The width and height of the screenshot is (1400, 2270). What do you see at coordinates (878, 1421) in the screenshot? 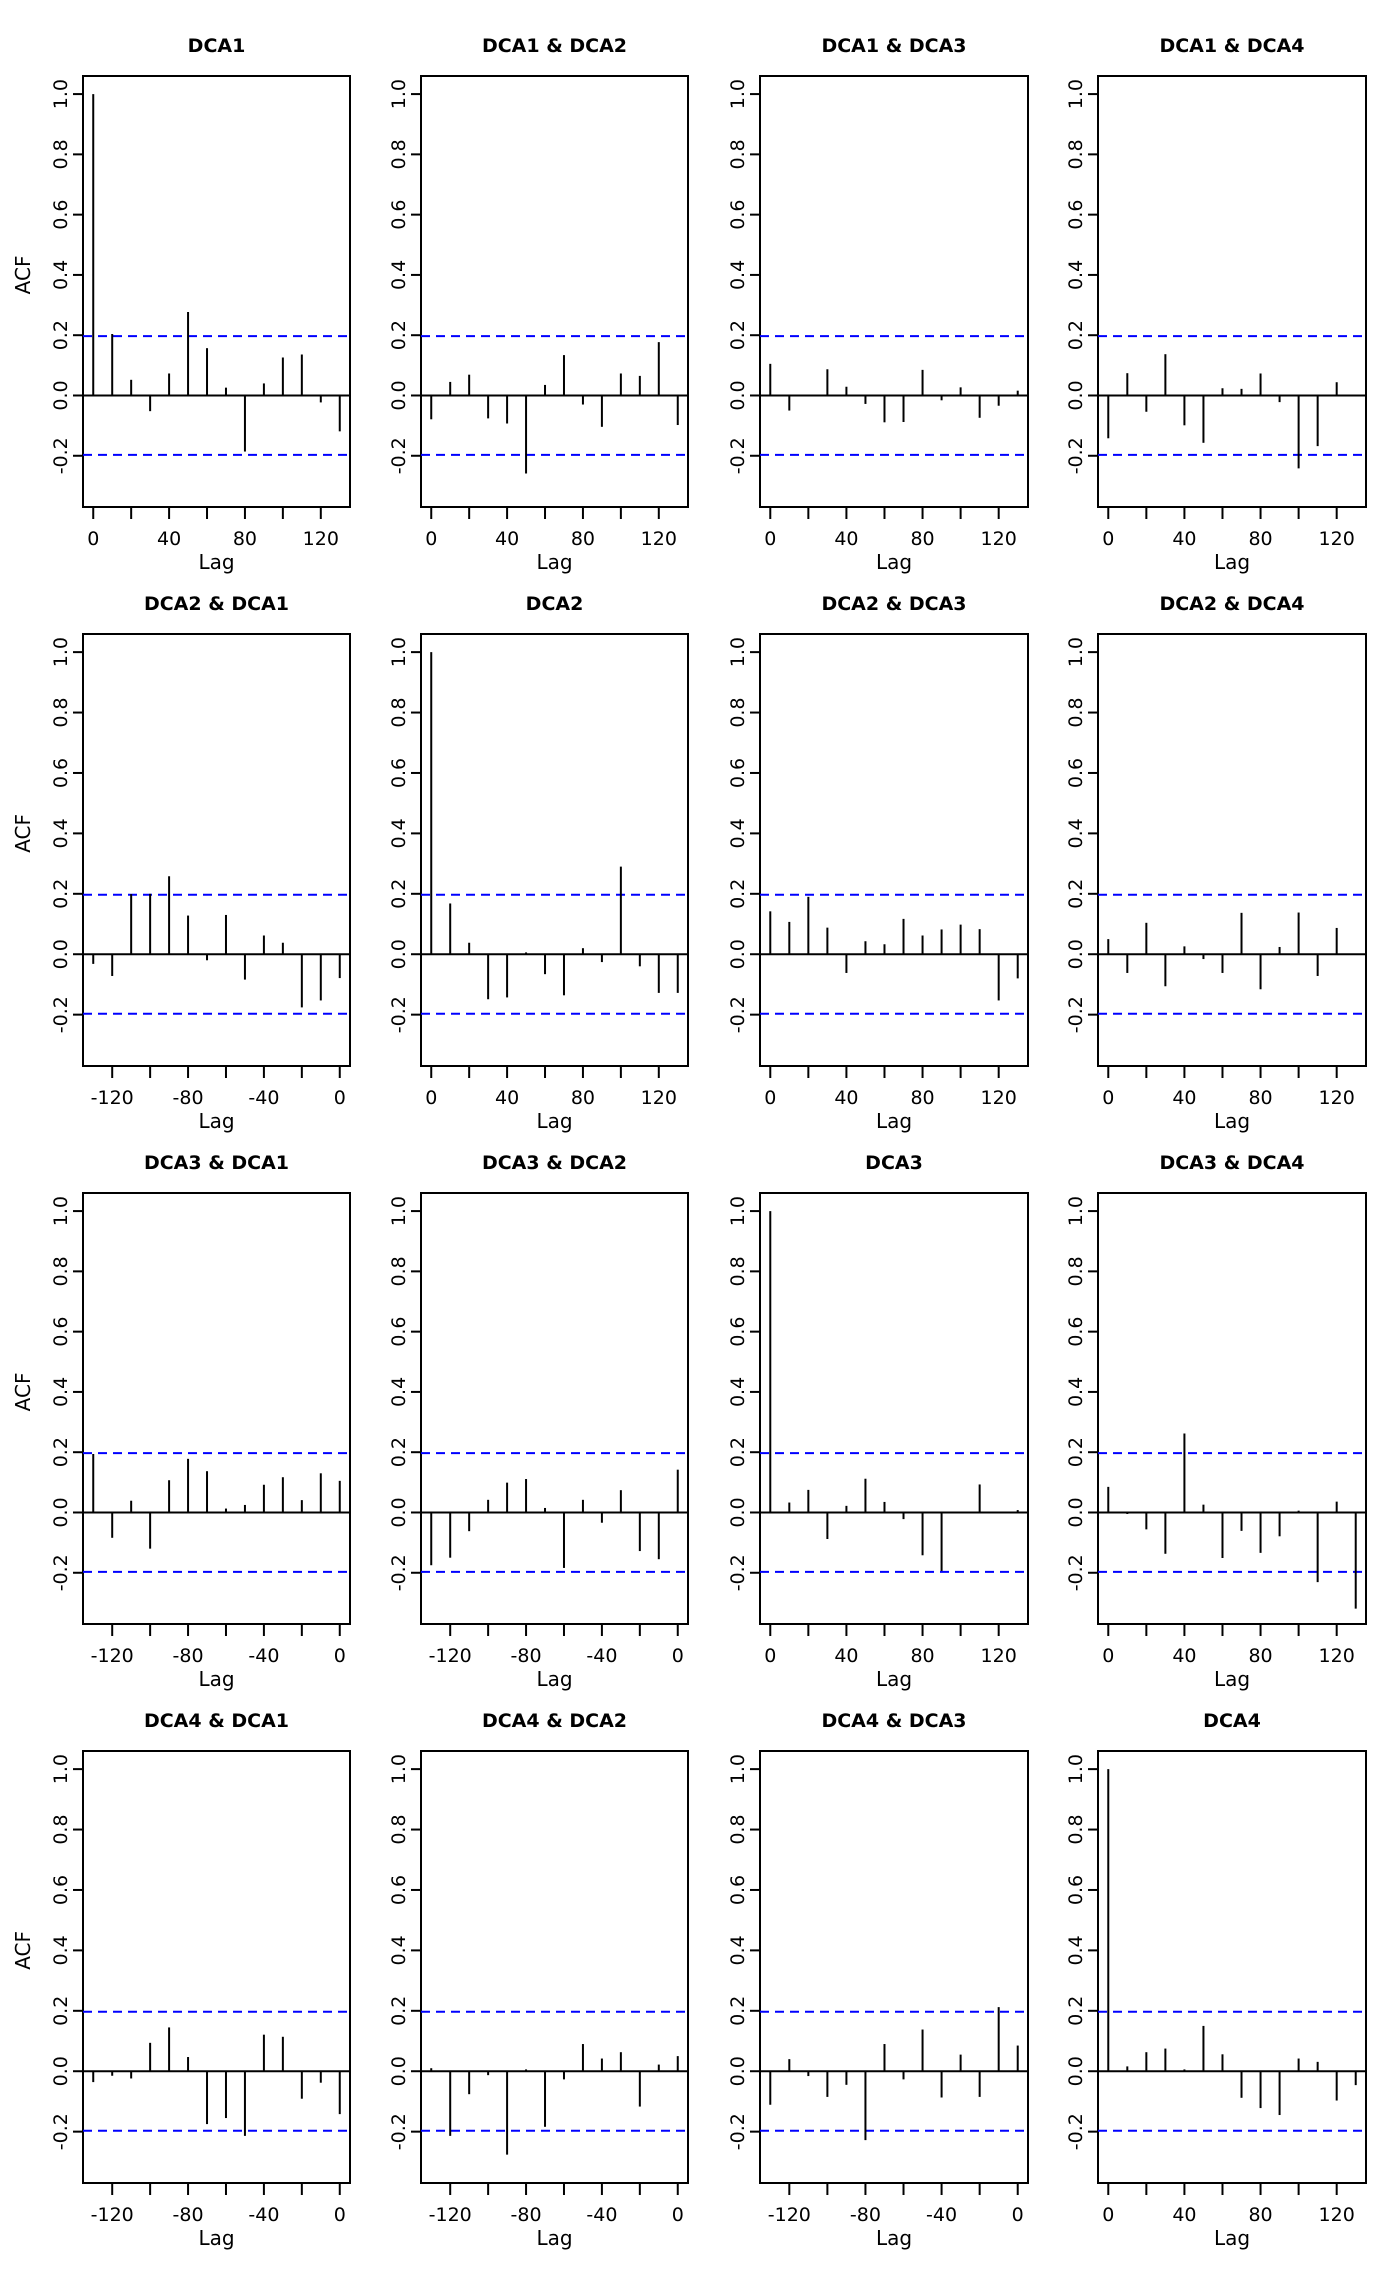
I see `acf-panel: DCA3 -0.2 0.0 0.2 0.4 0.6 0.8 1.0 0 40 80 120 Lag` at bounding box center [878, 1421].